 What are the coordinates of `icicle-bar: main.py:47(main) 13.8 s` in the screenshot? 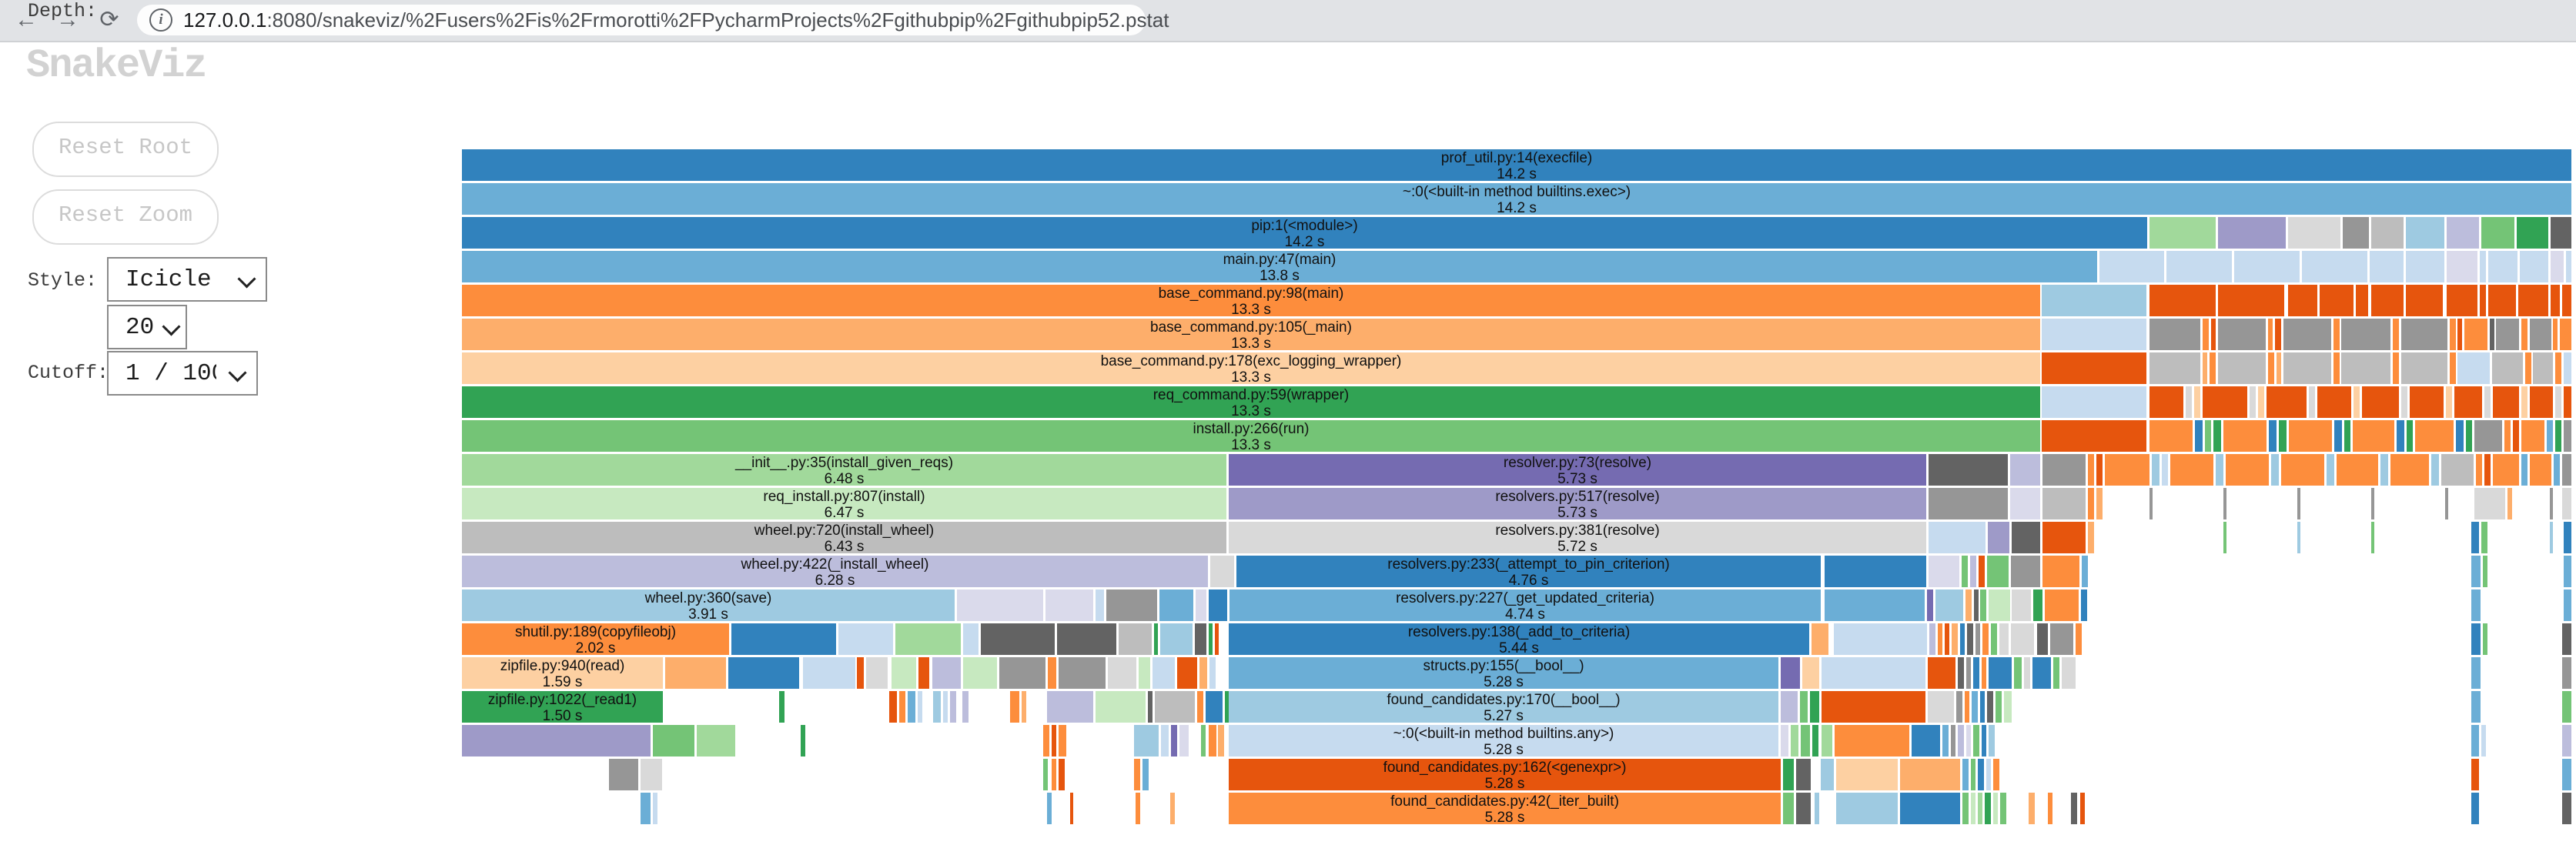 It's located at (1280, 266).